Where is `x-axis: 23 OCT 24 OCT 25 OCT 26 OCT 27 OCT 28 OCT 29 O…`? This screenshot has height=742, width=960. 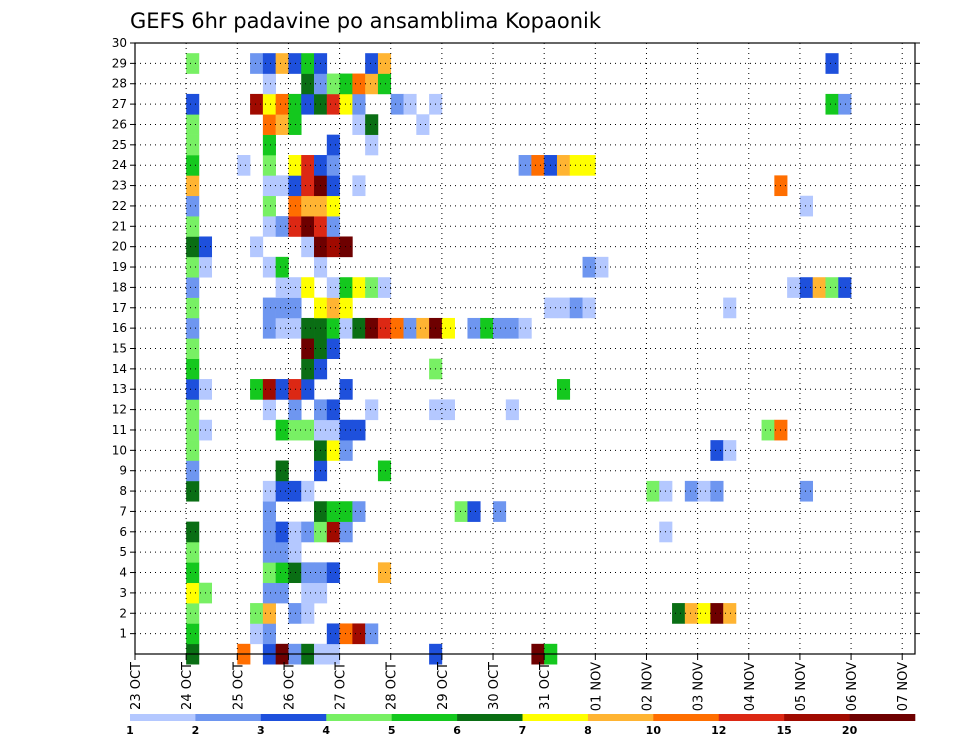 x-axis: 23 OCT 24 OCT 25 OCT 26 OCT 27 OCT 28 OCT 29 O… is located at coordinates (520, 682).